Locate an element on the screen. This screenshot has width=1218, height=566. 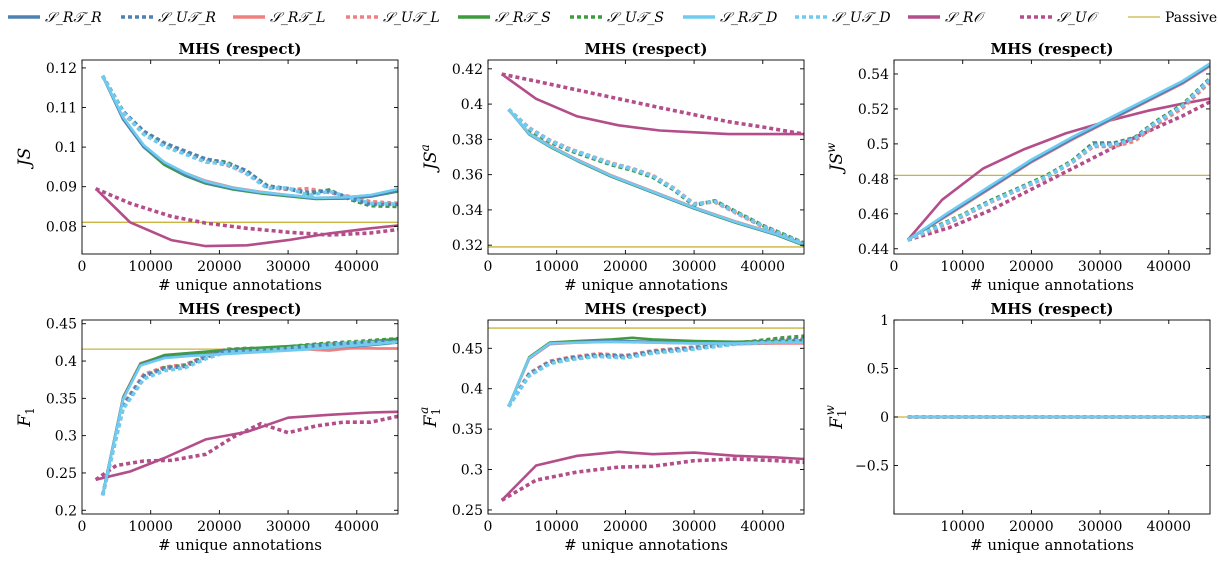
legend-entry: 𝒮_U𝒯_R is located at coordinates (168, 18).